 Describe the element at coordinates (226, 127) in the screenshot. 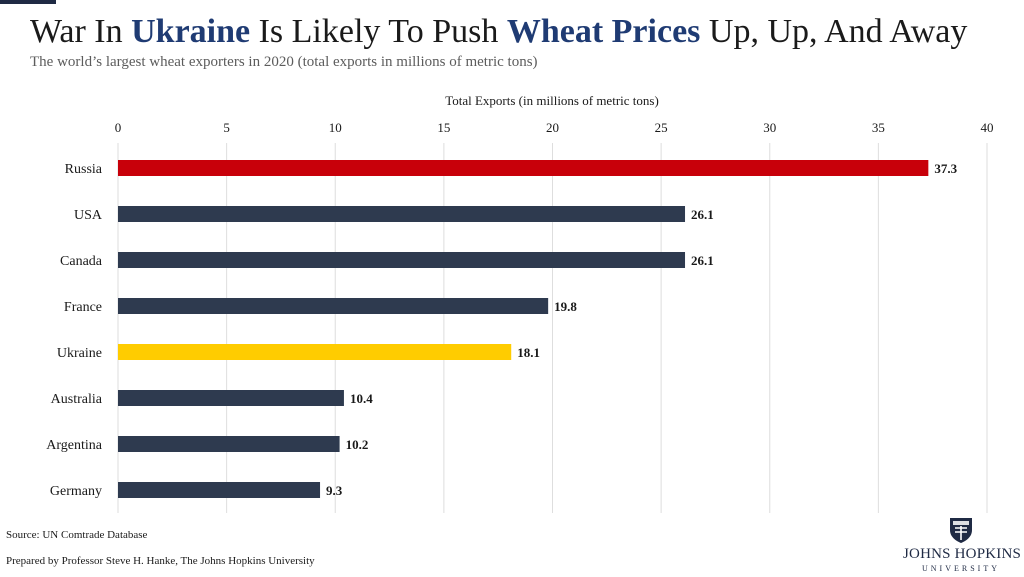

I see `x-tick-label: 5` at that location.